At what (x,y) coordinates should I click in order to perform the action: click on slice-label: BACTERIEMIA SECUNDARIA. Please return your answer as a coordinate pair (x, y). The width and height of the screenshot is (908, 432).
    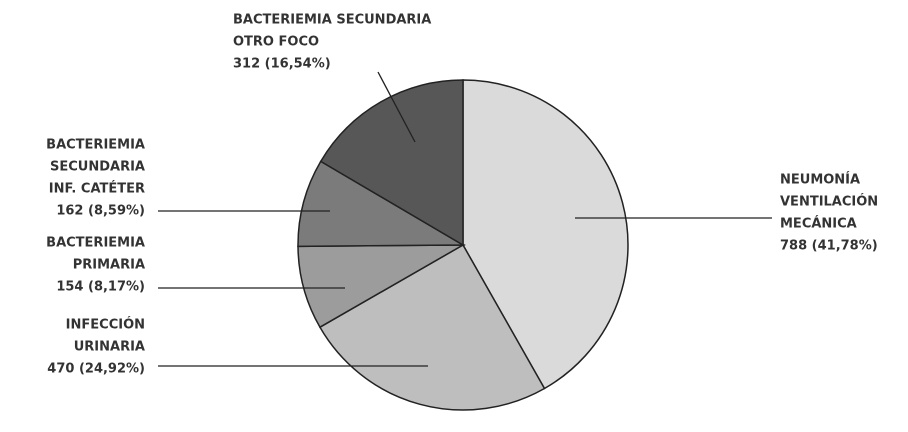
    Looking at the image, I should click on (332, 20).